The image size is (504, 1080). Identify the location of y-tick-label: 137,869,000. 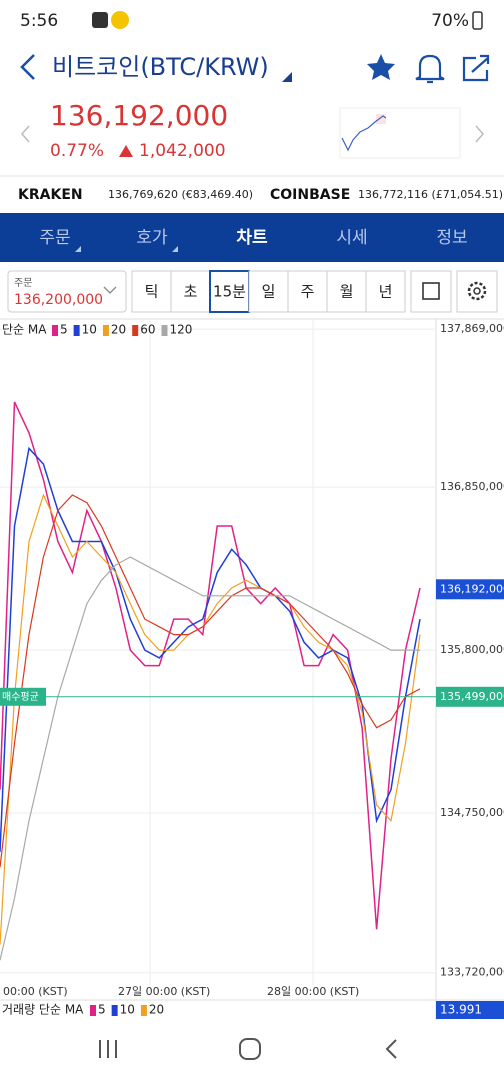
(472, 328).